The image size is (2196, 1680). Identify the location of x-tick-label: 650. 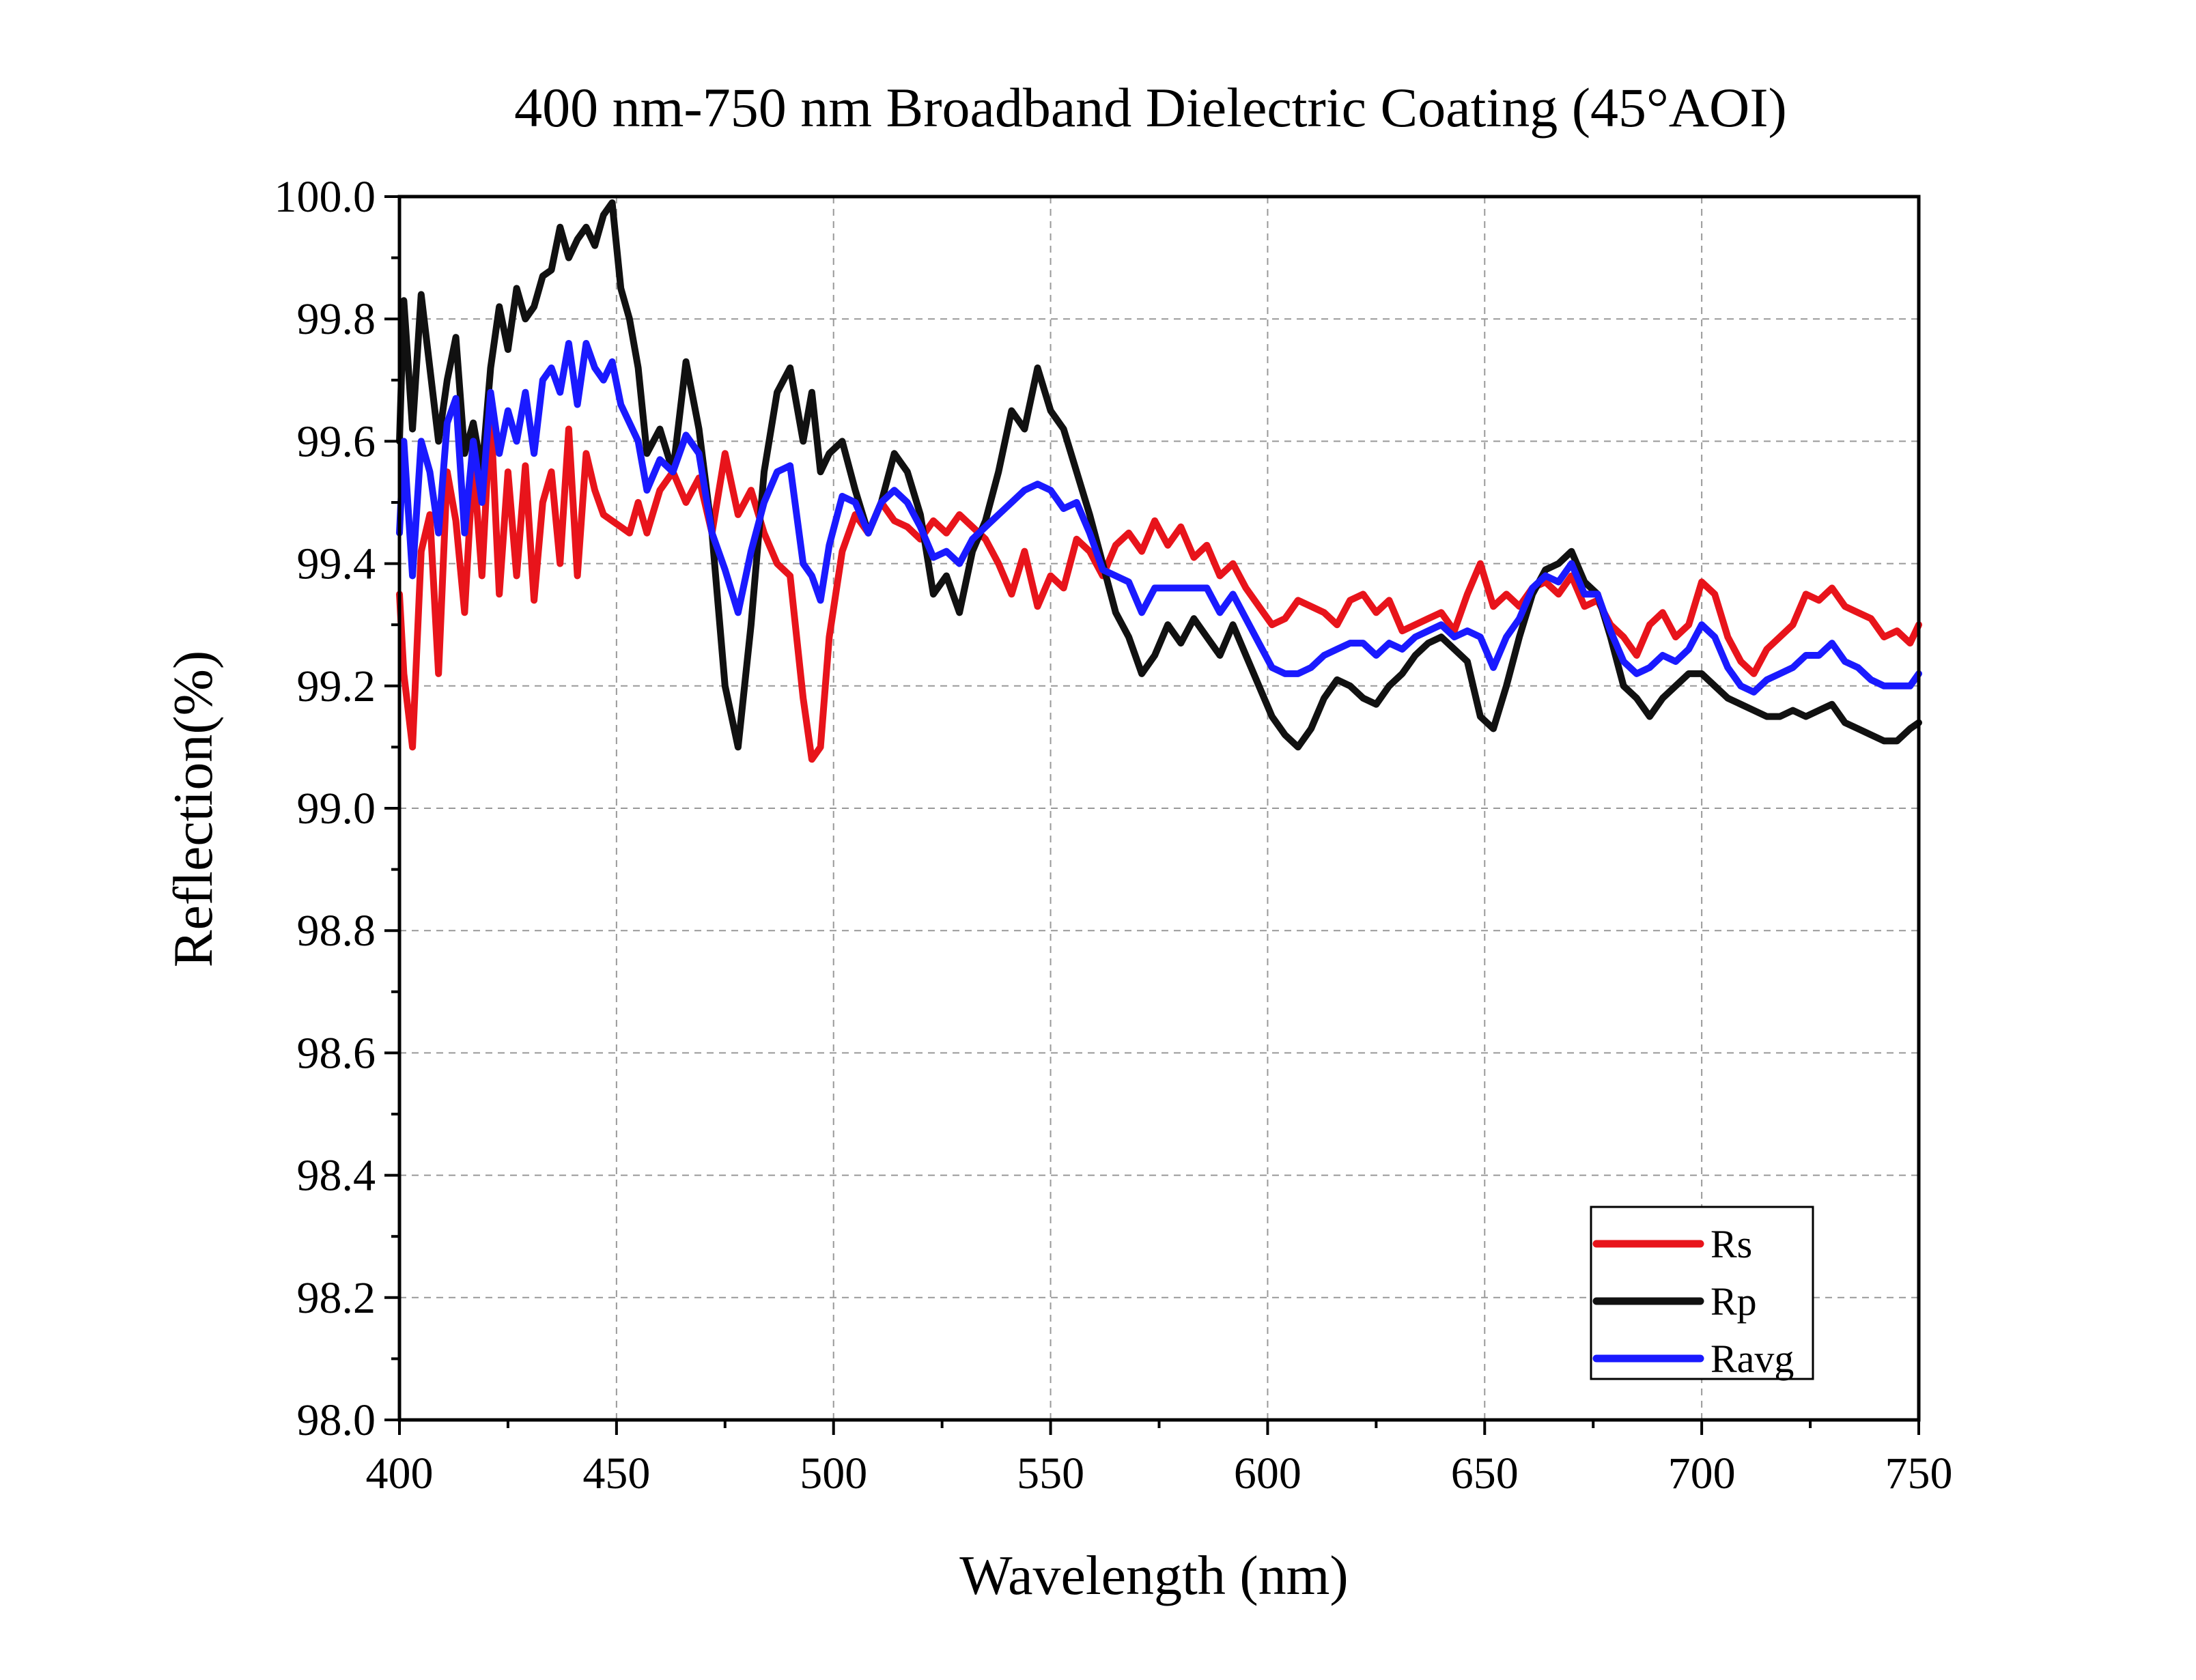
(1485, 1473).